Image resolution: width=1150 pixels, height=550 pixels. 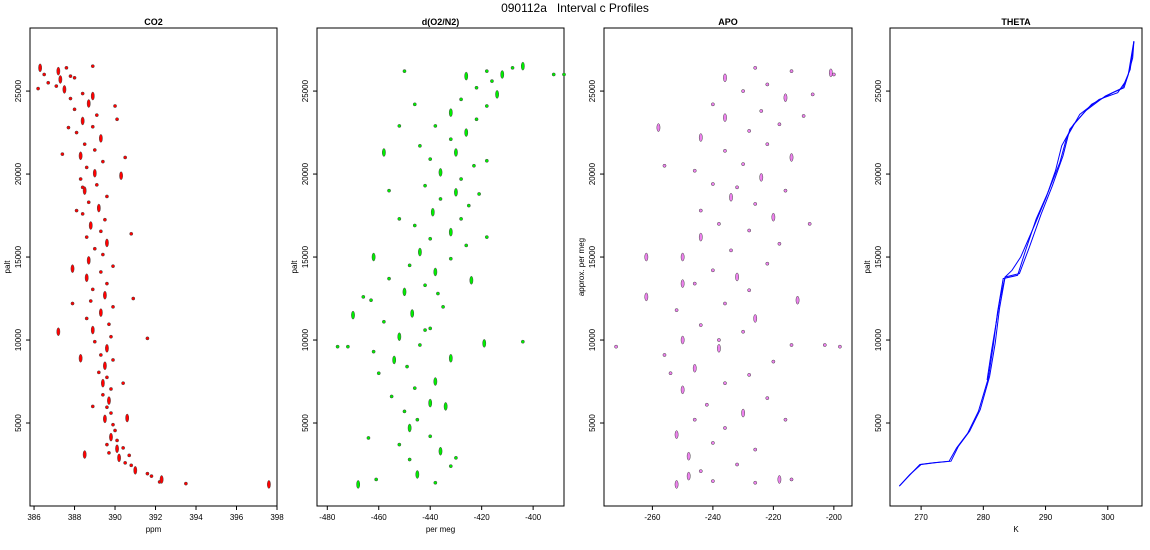 I want to click on y-tick-label: 25000, so click(x=878, y=90).